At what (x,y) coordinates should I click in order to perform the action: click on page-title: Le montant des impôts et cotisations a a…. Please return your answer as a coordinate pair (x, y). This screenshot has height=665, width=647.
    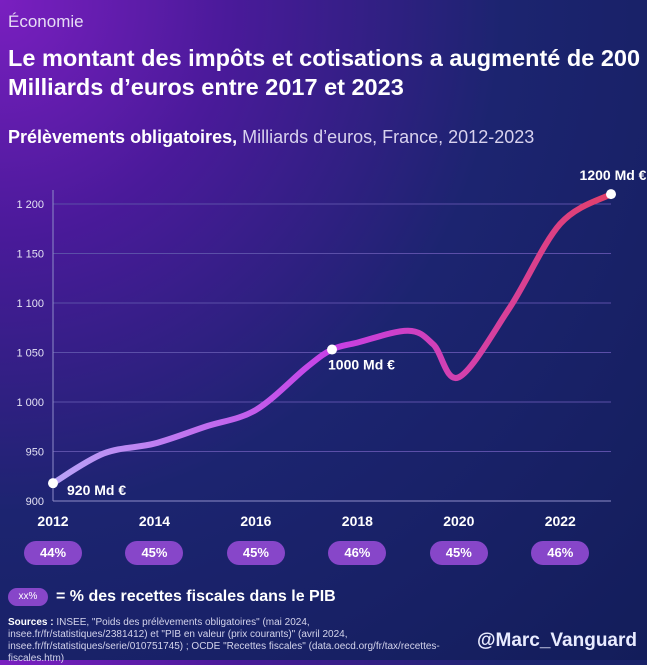
    Looking at the image, I should click on (324, 72).